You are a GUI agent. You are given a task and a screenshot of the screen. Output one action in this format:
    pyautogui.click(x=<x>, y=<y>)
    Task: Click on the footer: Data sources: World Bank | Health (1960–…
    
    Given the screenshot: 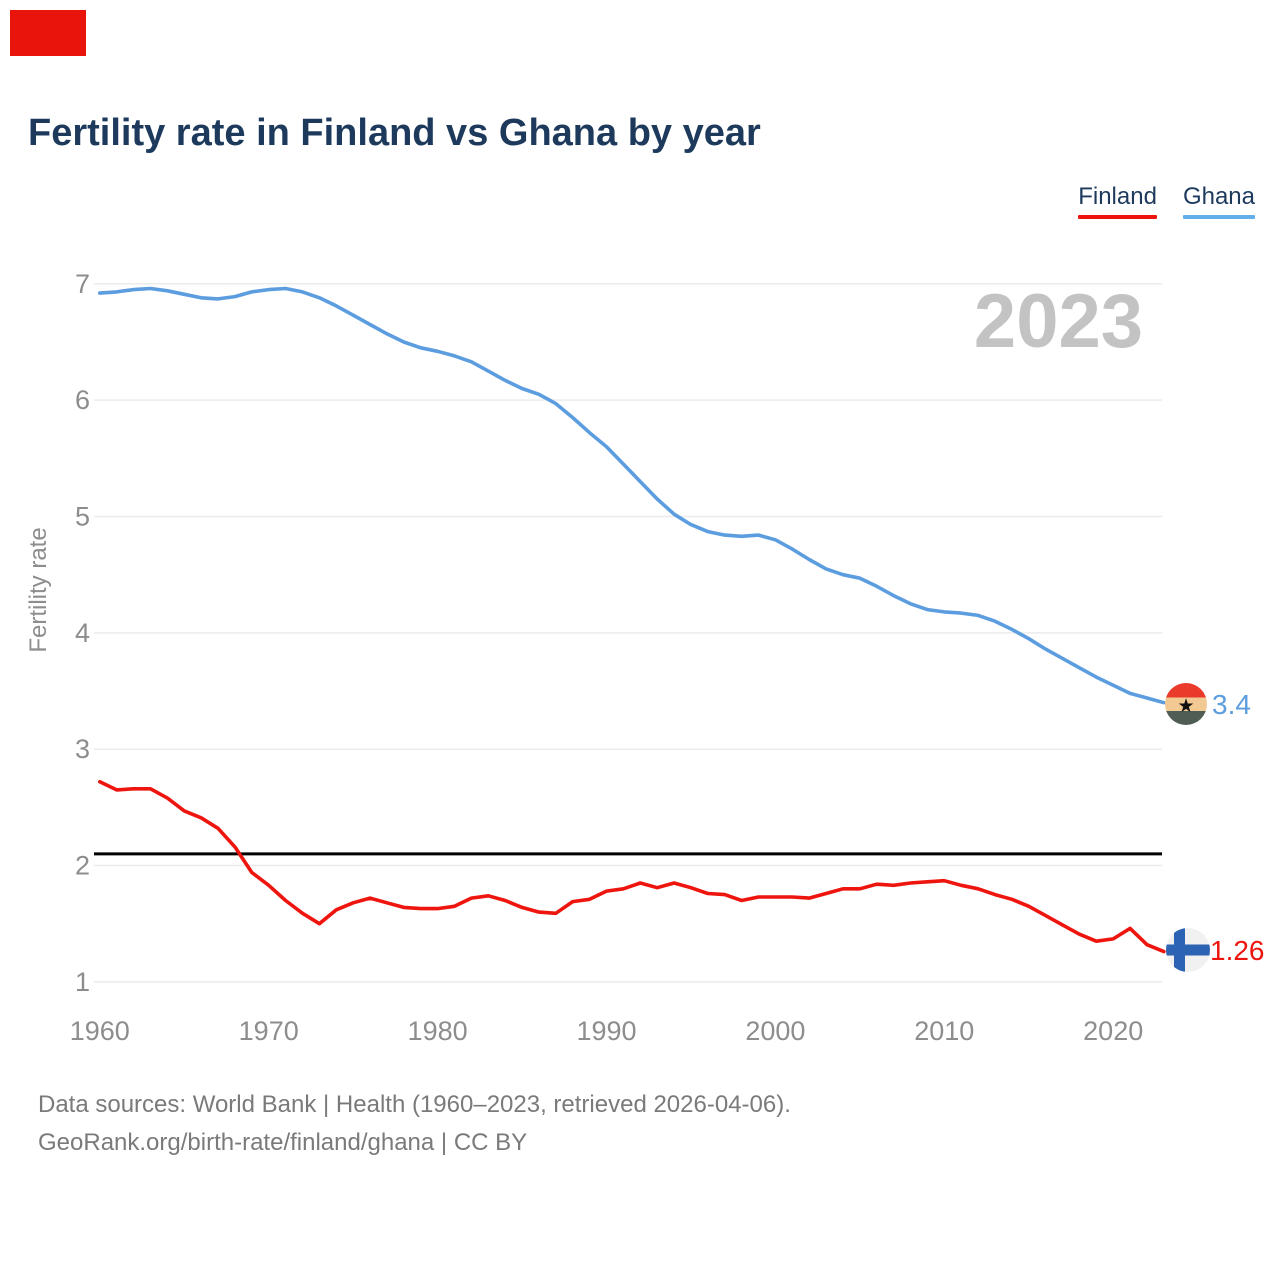 What is the action you would take?
    pyautogui.click(x=414, y=1124)
    